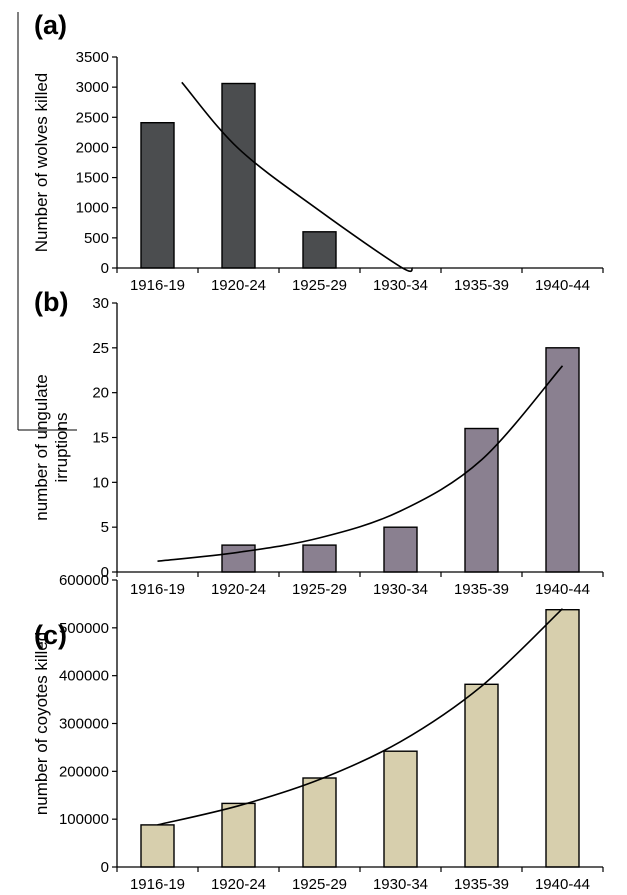  What do you see at coordinates (84, 819) in the screenshot?
I see `y-tick-label: 100000` at bounding box center [84, 819].